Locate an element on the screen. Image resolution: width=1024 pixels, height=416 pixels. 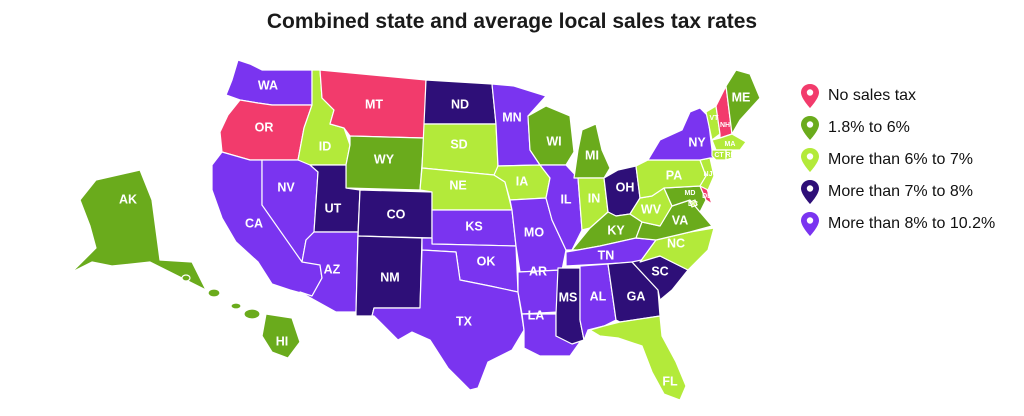
state-label-nj: NJ is located at coordinates (708, 174).